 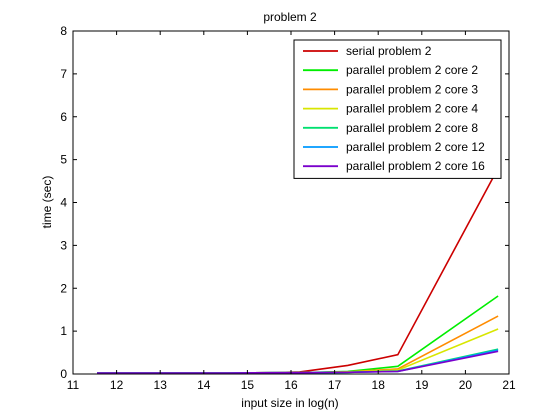 I want to click on y-tick-label: 1, so click(x=63, y=331).